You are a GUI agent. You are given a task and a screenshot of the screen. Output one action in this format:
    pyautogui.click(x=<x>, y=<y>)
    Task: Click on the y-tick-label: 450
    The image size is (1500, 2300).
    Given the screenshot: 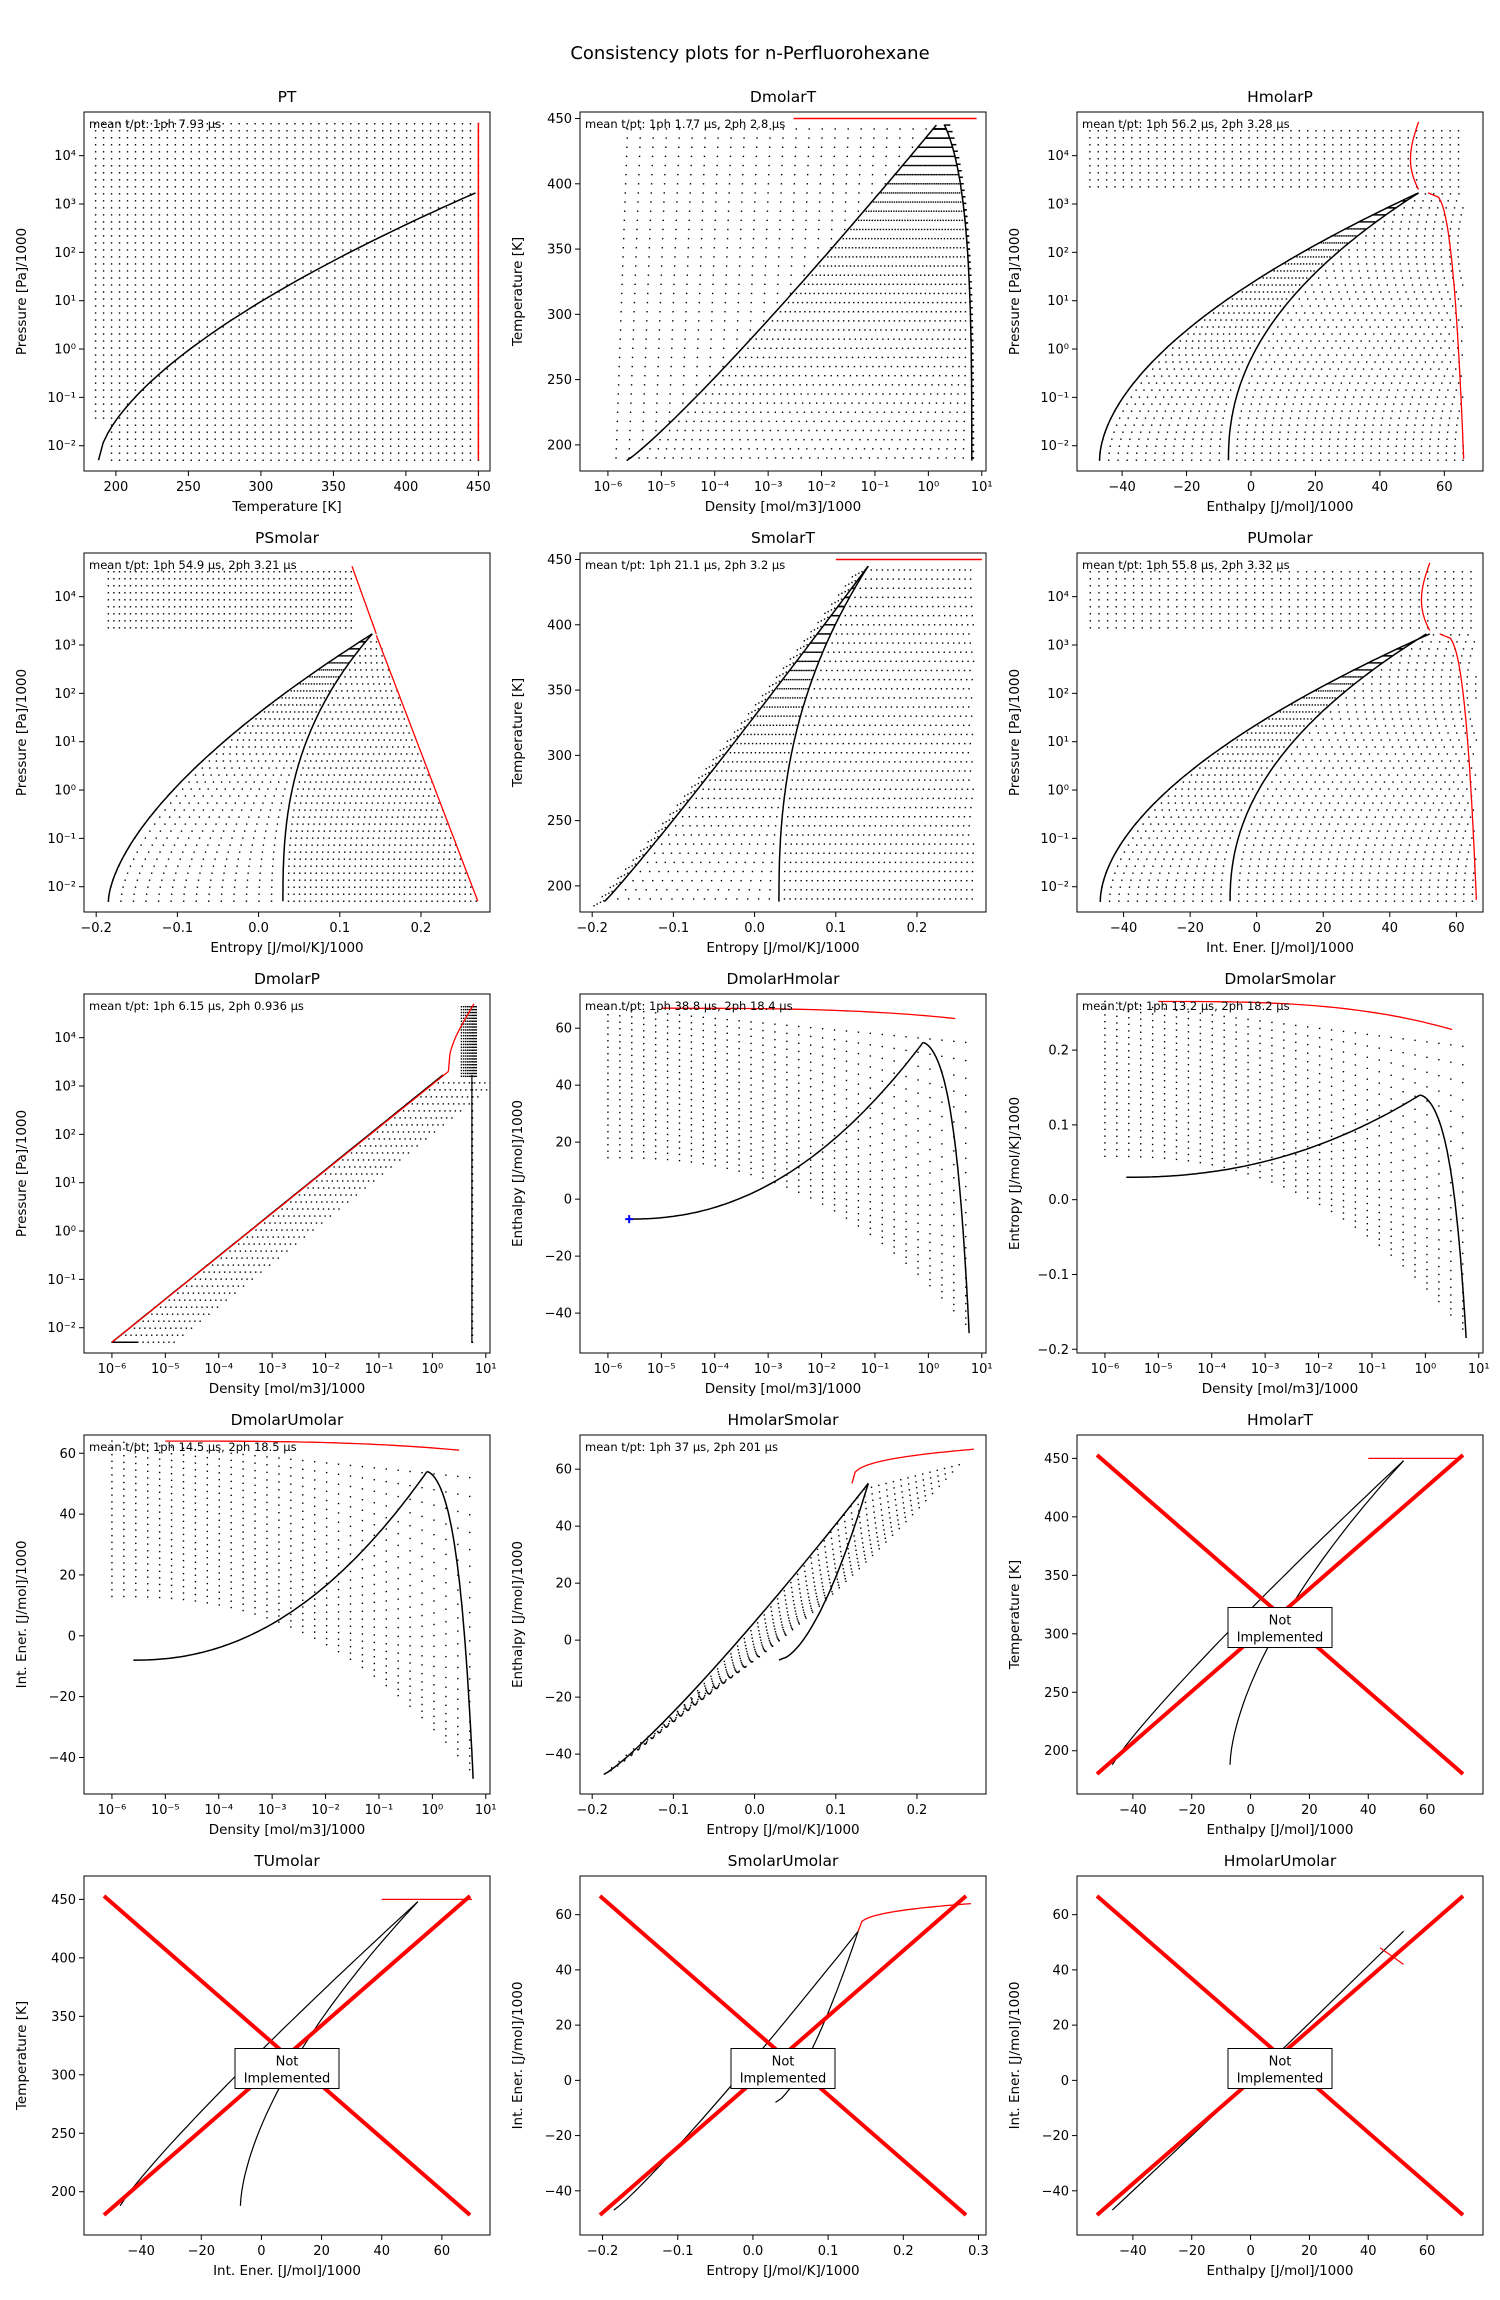 What is the action you would take?
    pyautogui.click(x=559, y=119)
    